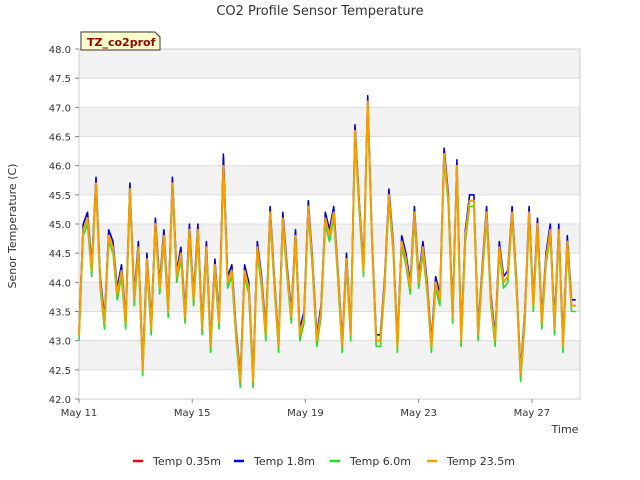  What do you see at coordinates (532, 413) in the screenshot?
I see `x-tick-label: May 27` at bounding box center [532, 413].